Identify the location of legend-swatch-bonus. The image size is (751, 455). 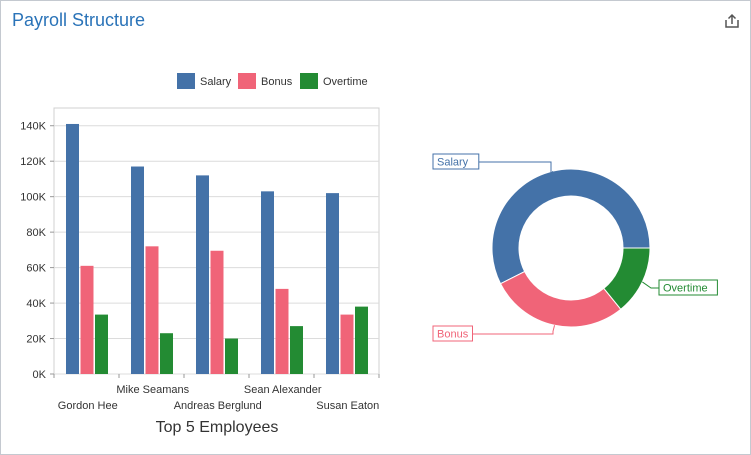
(247, 81).